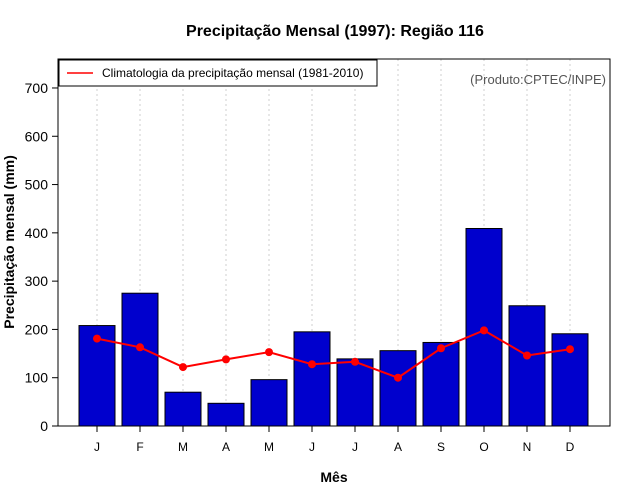  Describe the element at coordinates (37, 281) in the screenshot. I see `y-tick-label: 300` at that location.